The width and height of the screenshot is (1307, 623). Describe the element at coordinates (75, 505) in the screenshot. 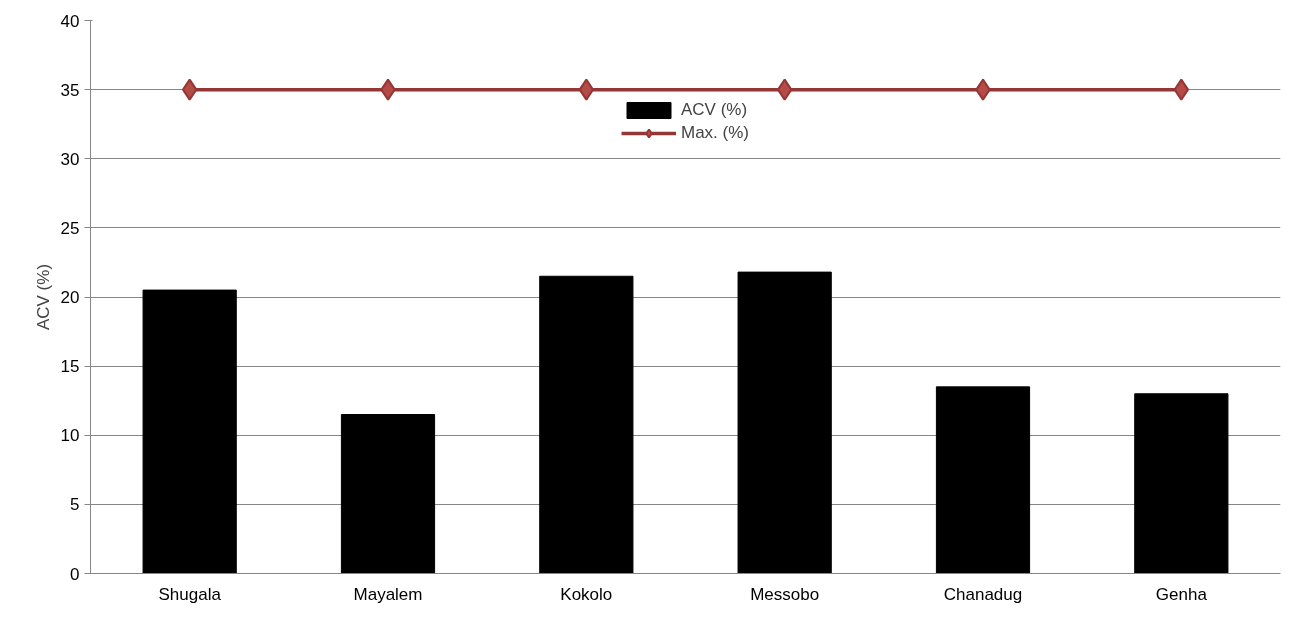

I see `y-tick-label: 5` at that location.